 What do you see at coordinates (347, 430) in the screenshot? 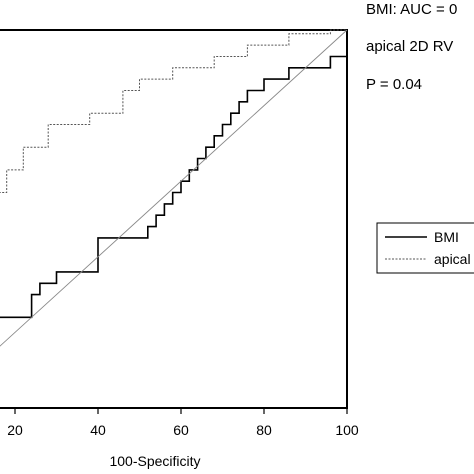
I see `x-tick-label-4: 100` at bounding box center [347, 430].